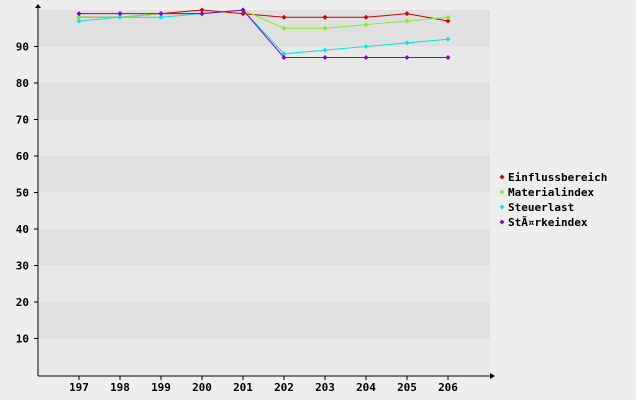 Image resolution: width=636 pixels, height=400 pixels. I want to click on legend-item: Einflussbereich, so click(553, 177).